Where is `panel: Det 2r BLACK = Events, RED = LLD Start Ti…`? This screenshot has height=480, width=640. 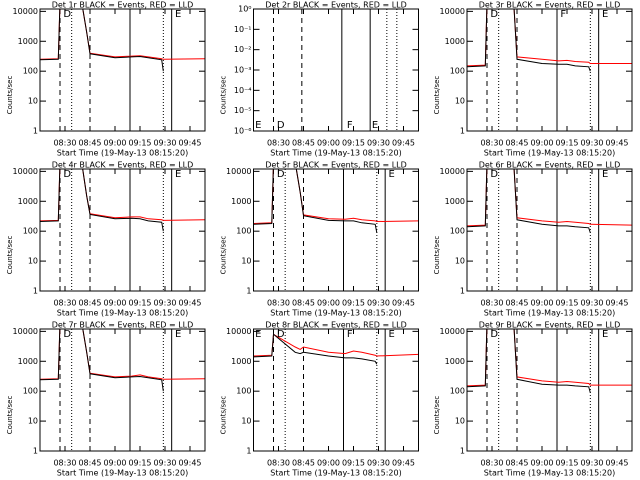
panel: Det 2r BLACK = Events, RED = LLD Start Ti… is located at coordinates (319, 79).